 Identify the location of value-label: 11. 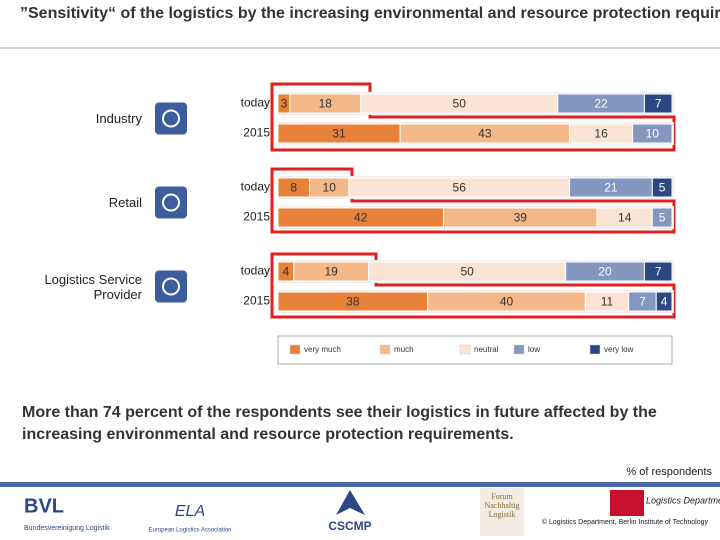
(607, 302).